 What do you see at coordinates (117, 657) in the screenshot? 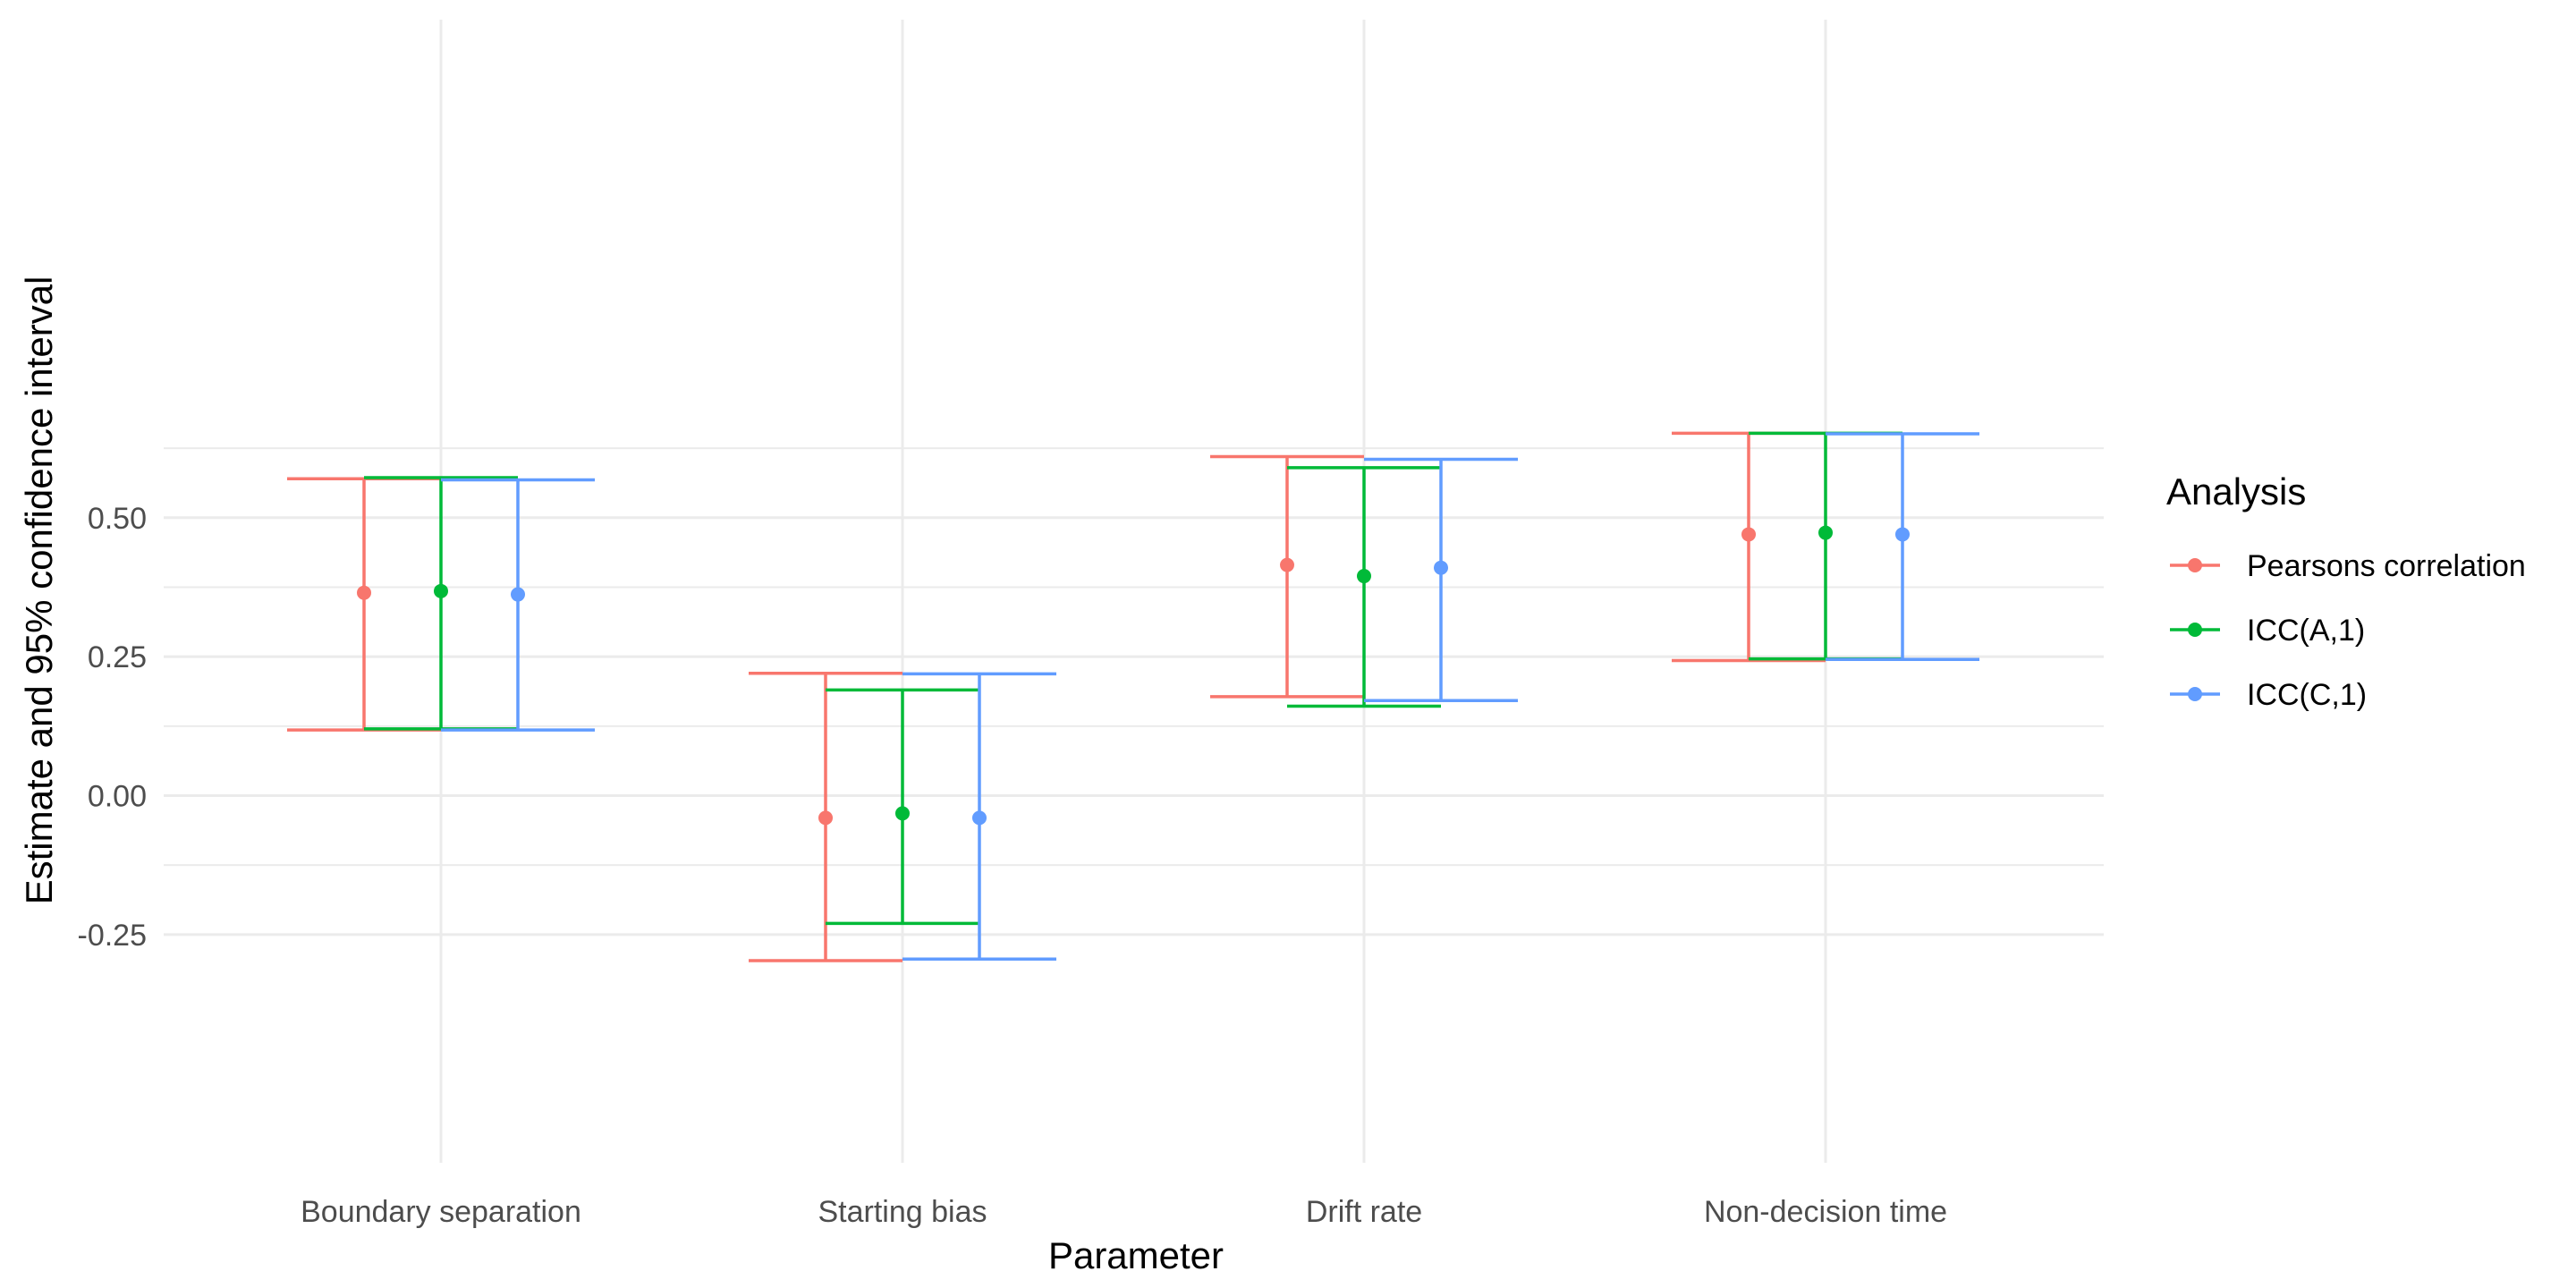
I see `y-tick-label: 0.25` at bounding box center [117, 657].